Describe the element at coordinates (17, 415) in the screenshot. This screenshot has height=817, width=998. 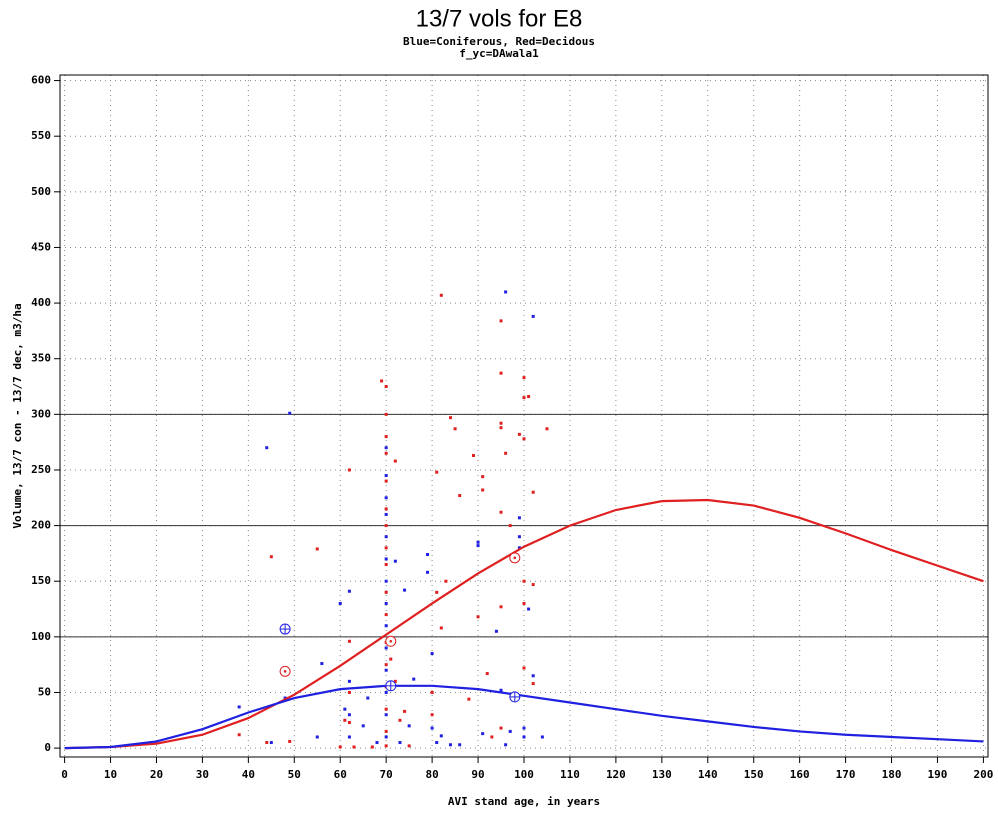
I see `y-axis-label: Volume, 13/7 con - 13/7 dec, m3/ha` at that location.